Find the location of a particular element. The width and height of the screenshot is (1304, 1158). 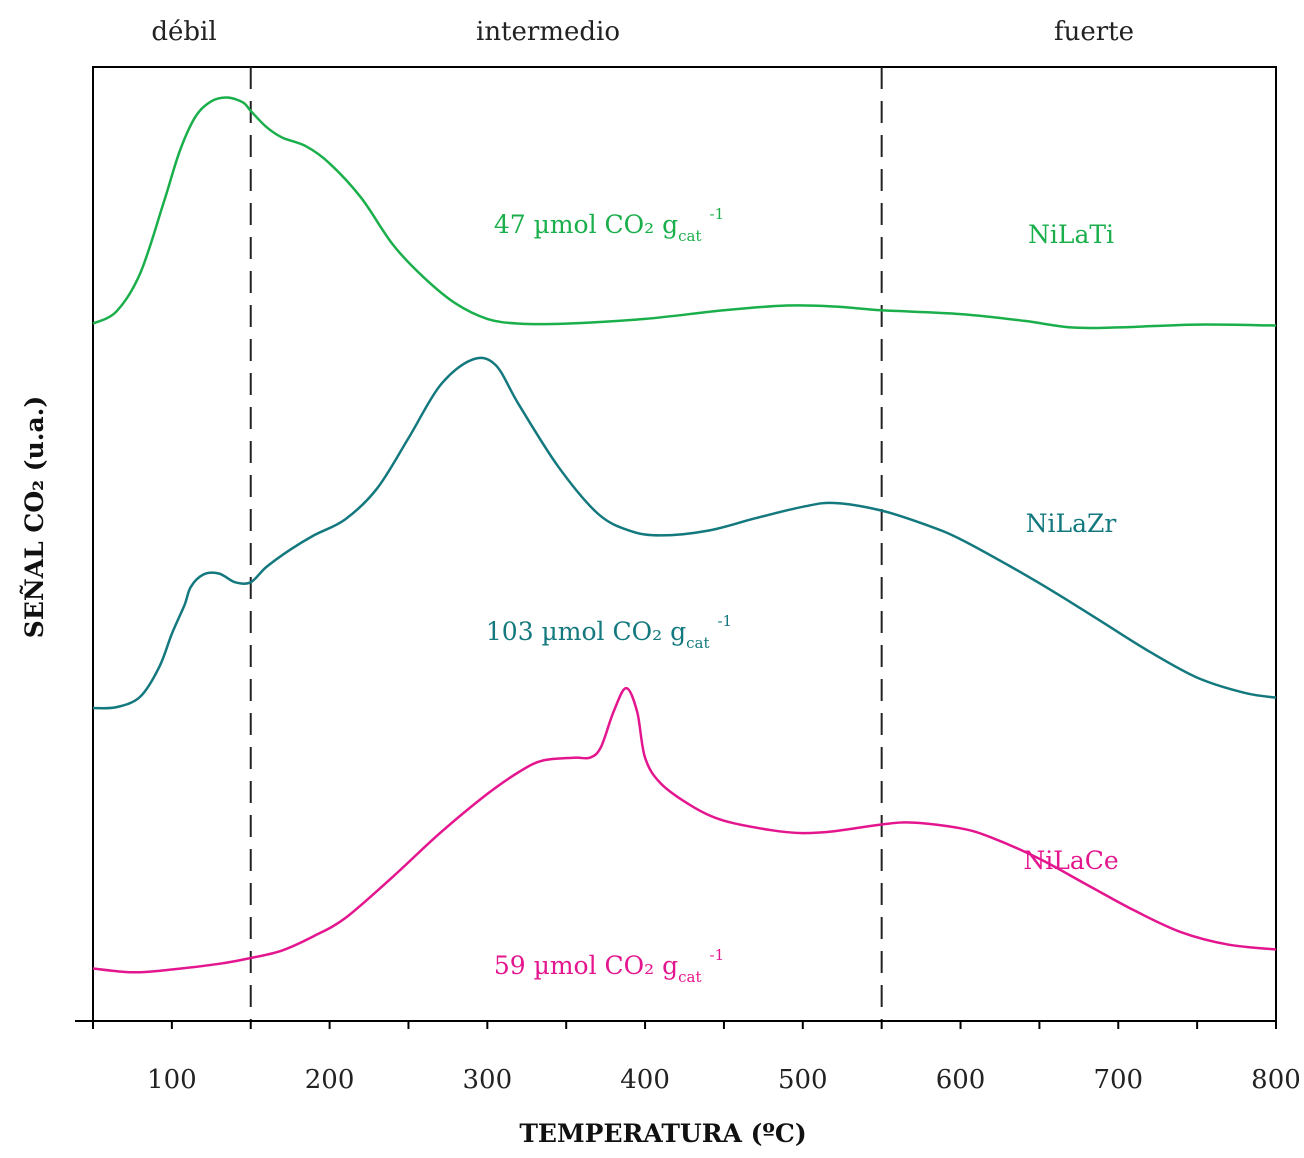

x-tick-label-600: 600 is located at coordinates (961, 1080).